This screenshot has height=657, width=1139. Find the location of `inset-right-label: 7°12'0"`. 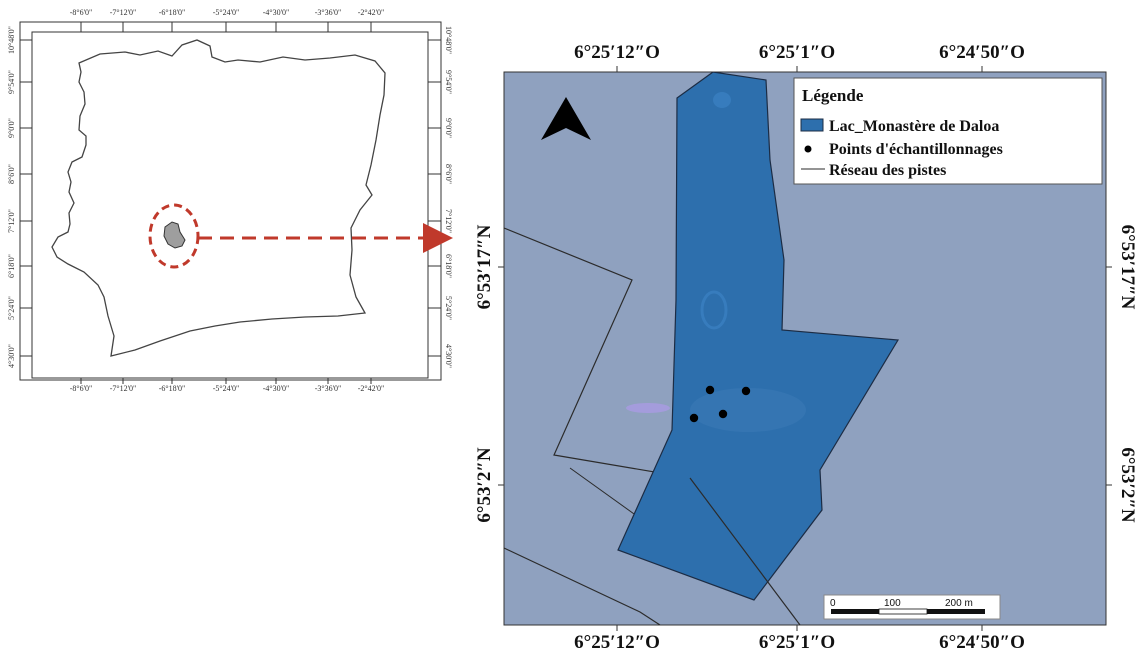

inset-right-label: 7°12'0" is located at coordinates (448, 221).